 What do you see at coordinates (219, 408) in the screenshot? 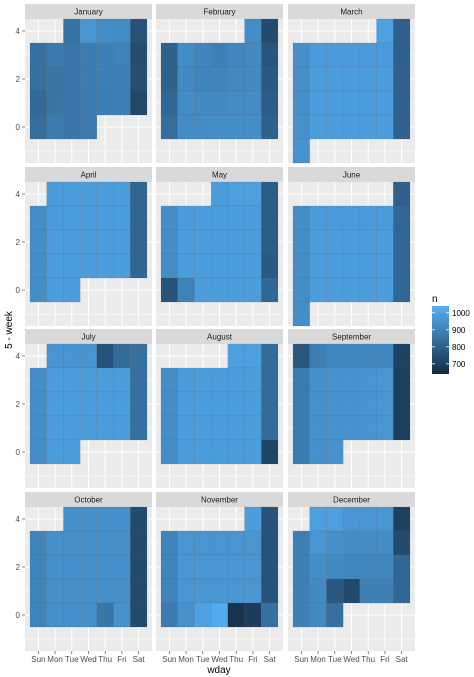
I see `facet-august: August` at bounding box center [219, 408].